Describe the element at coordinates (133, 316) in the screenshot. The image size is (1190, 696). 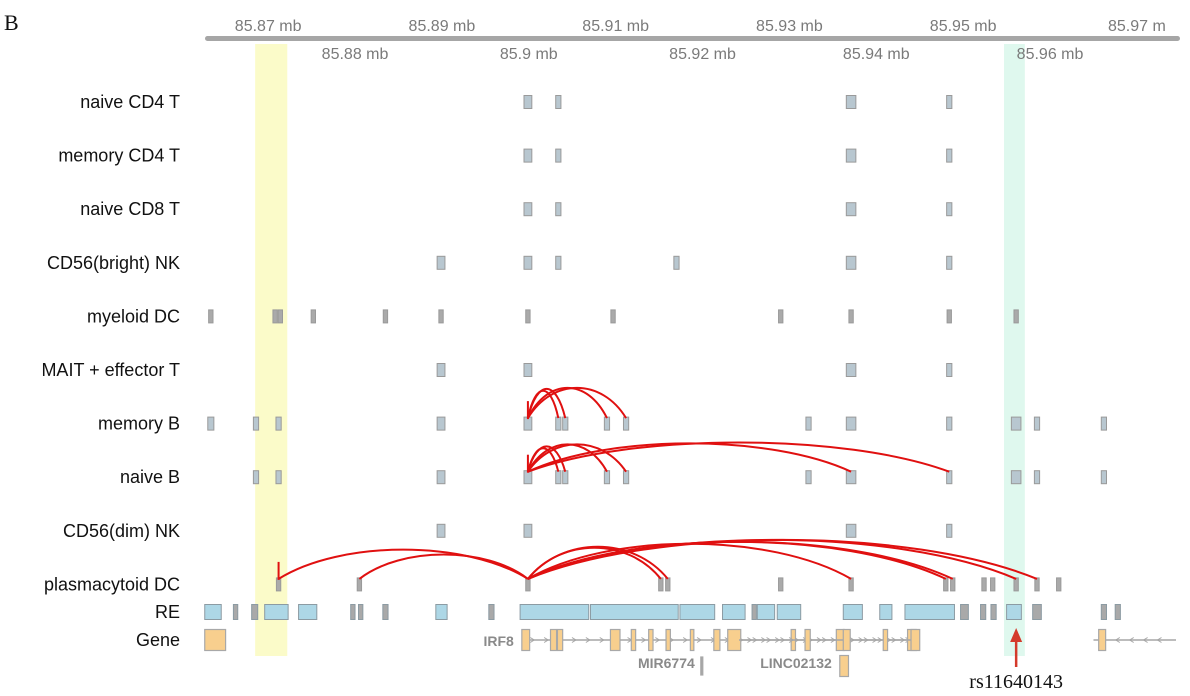
I see `track-label: myeloid DC` at that location.